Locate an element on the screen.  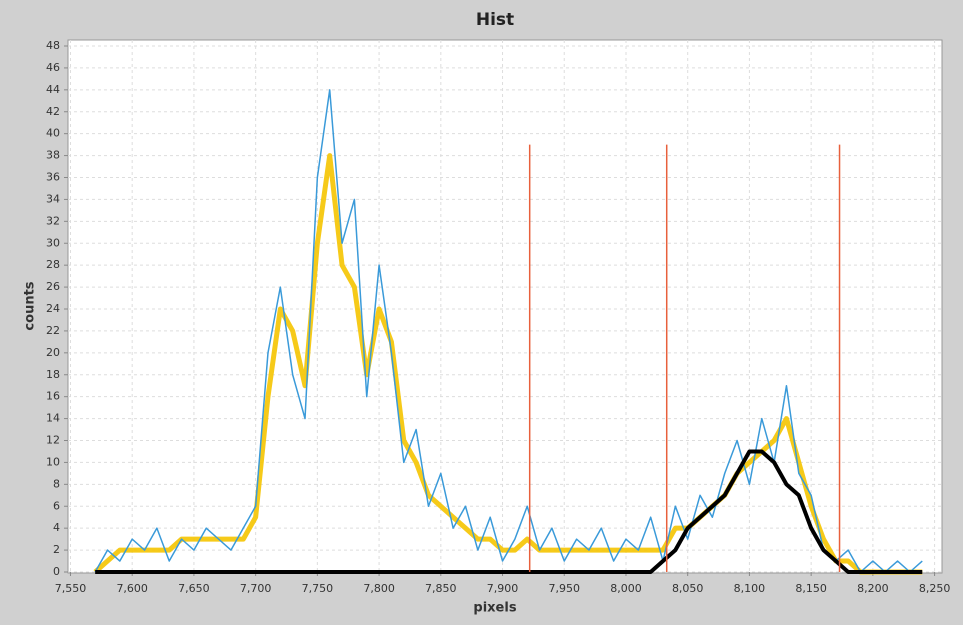
x-tick-label: 7,650 is located at coordinates (194, 588).